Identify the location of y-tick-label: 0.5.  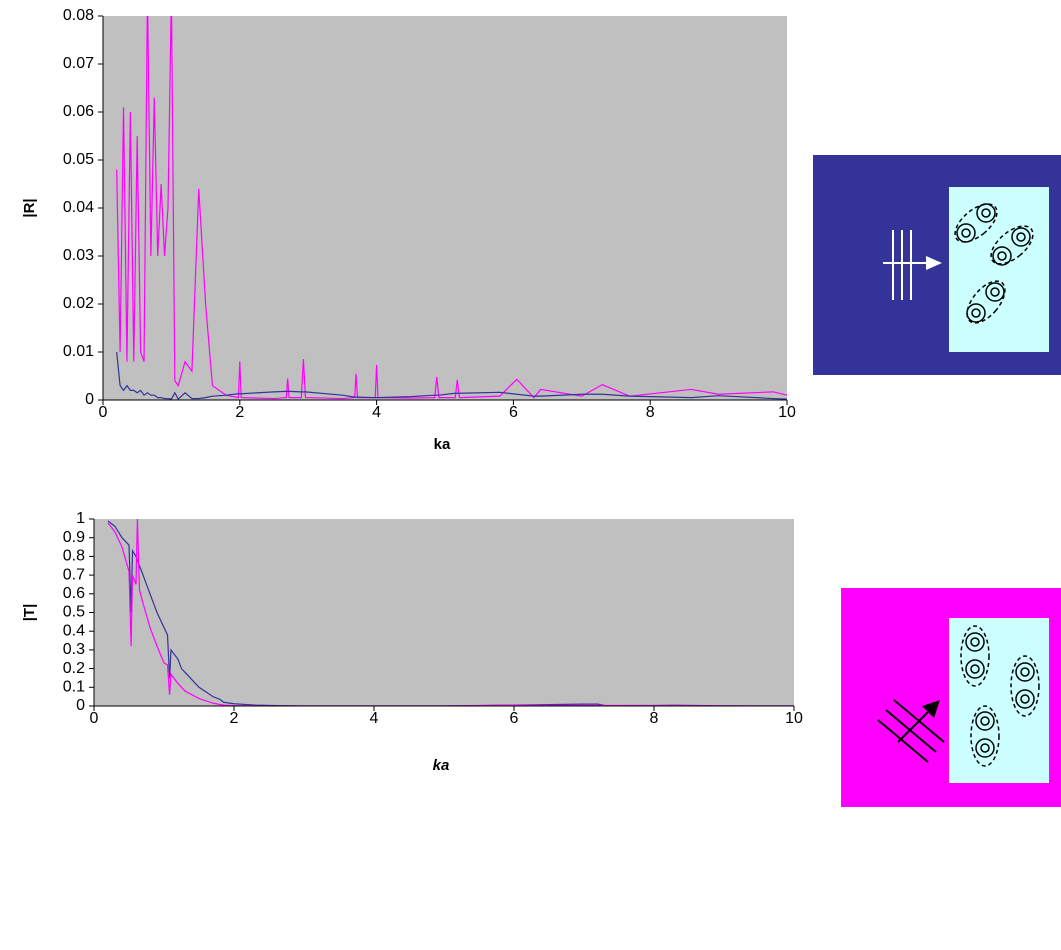
(74, 612).